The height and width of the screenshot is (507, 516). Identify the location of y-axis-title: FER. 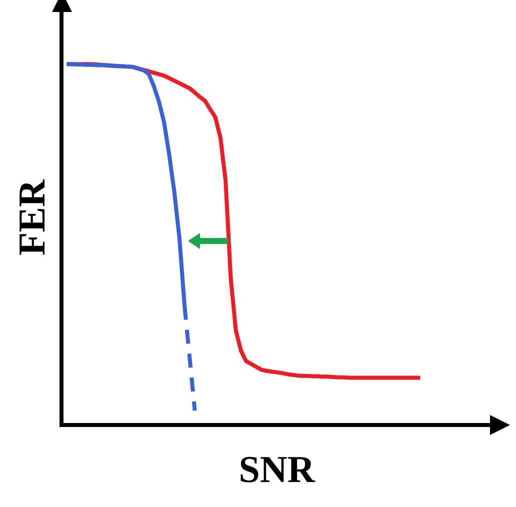
(33, 217).